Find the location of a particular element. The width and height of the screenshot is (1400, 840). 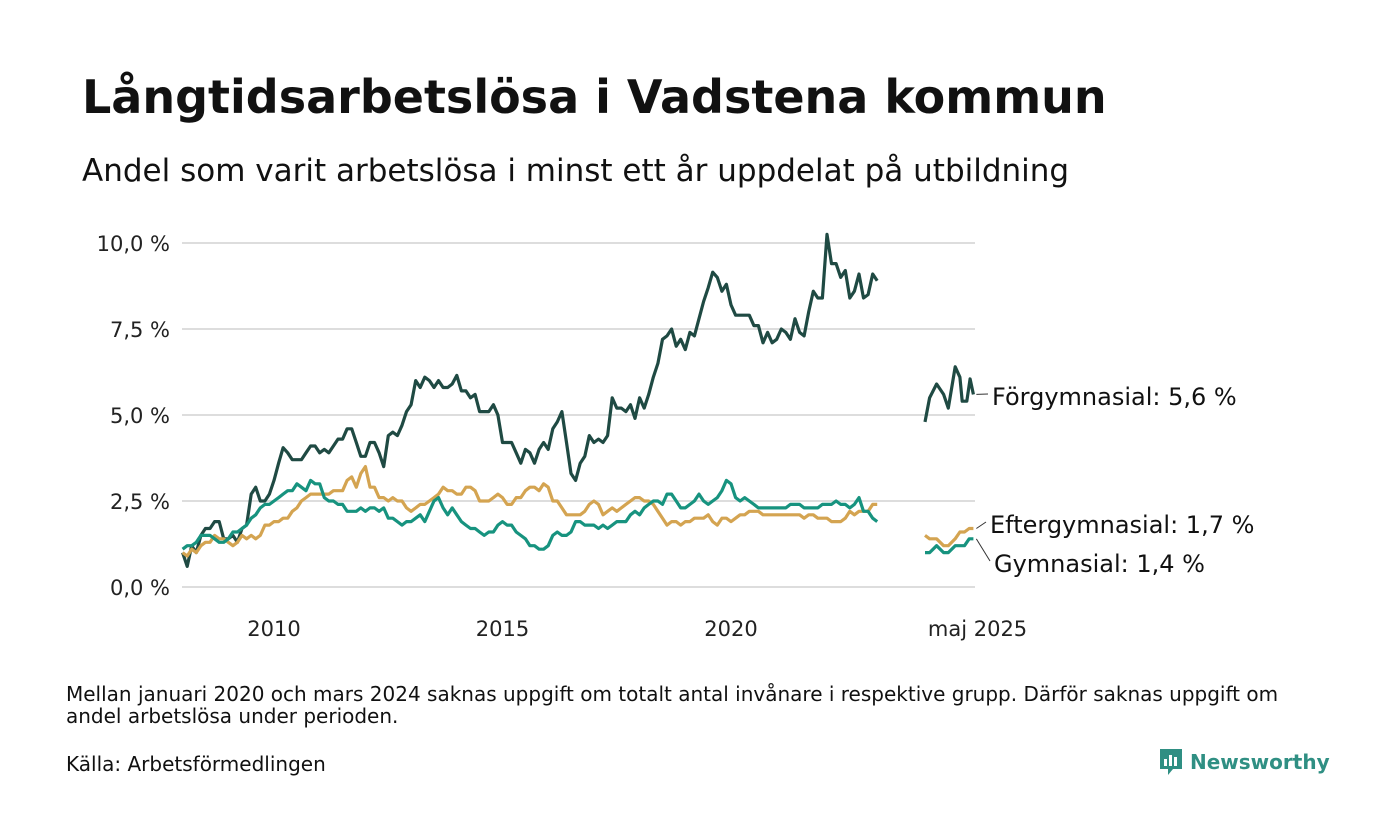

leader-line-gymnasial is located at coordinates (983, 550).